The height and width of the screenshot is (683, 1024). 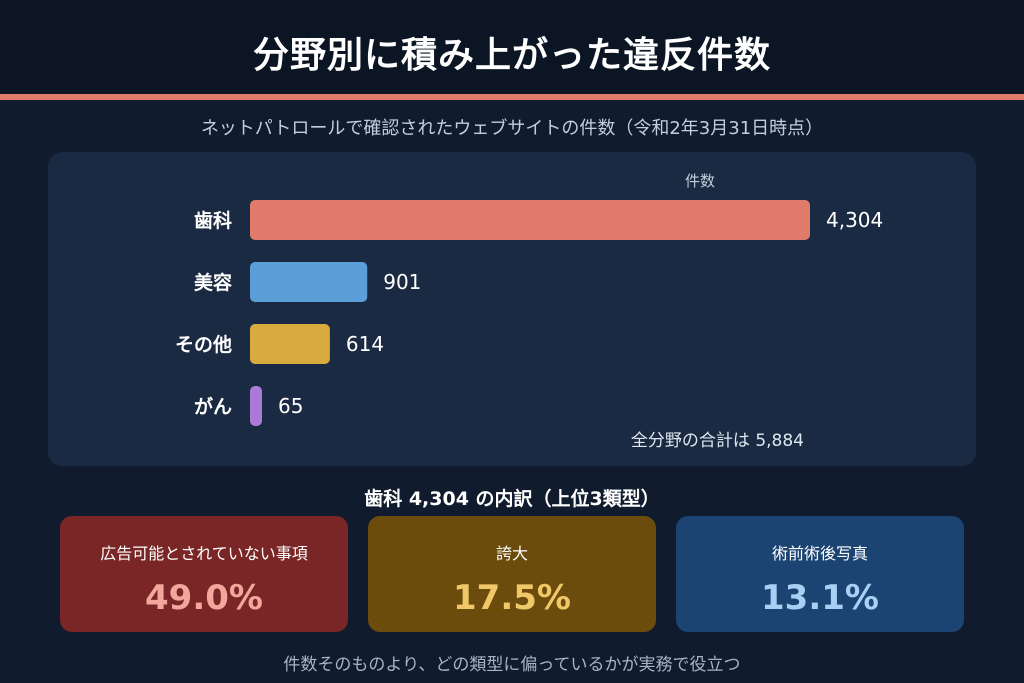 What do you see at coordinates (512, 499) in the screenshot?
I see `breakdown-title: 歯科 4,304 の内訳（上位3類型）` at bounding box center [512, 499].